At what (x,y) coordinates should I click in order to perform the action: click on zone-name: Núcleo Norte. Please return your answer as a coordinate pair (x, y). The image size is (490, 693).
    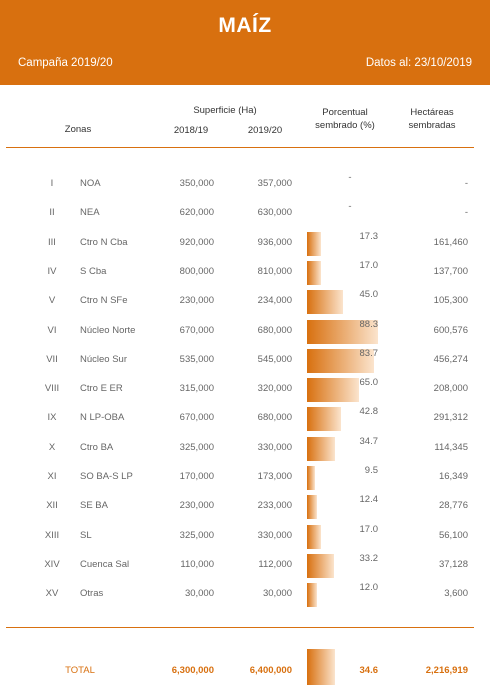
    Looking at the image, I should click on (108, 330).